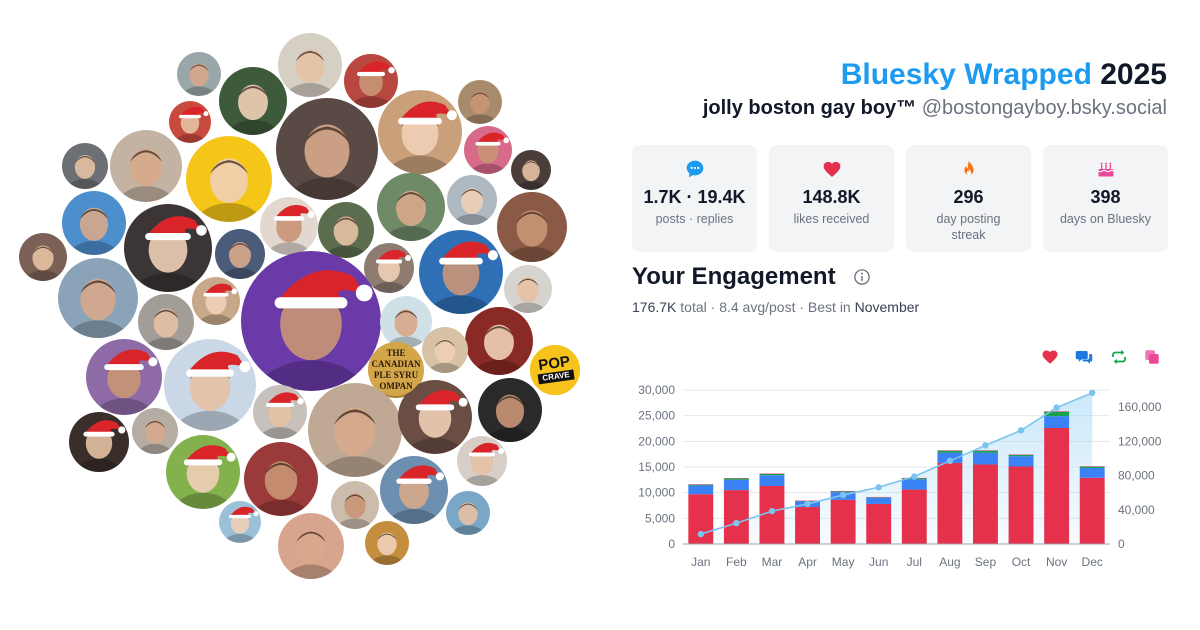 The width and height of the screenshot is (1200, 630). Describe the element at coordinates (1084, 357) in the screenshot. I see `legend-replies-reply-icon` at that location.